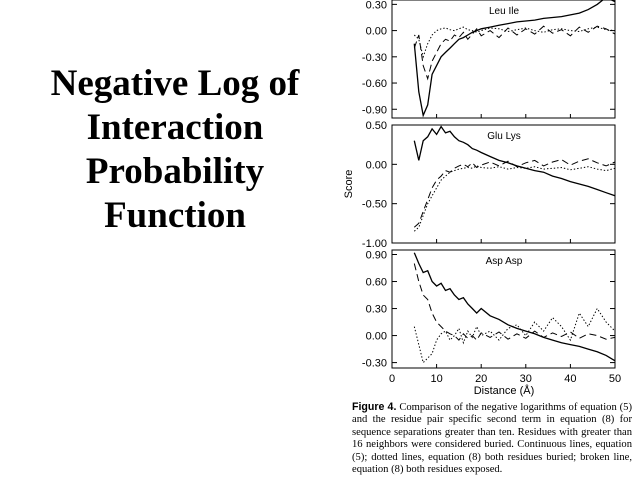  I want to click on chart-panel-2: 0.50 0.00 -0.50 -1.00 Glu Lys, so click(489, 185).